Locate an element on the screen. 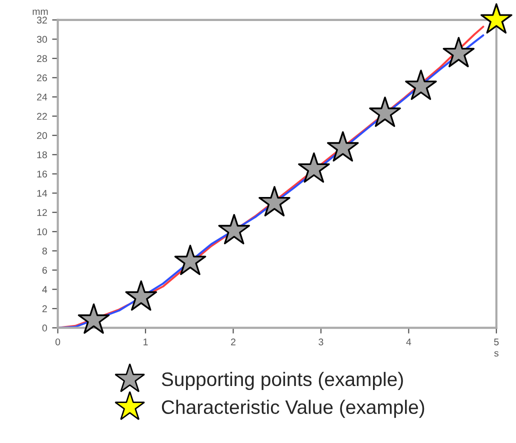 This screenshot has height=443, width=516. y-axis-title: mm is located at coordinates (40, 12).